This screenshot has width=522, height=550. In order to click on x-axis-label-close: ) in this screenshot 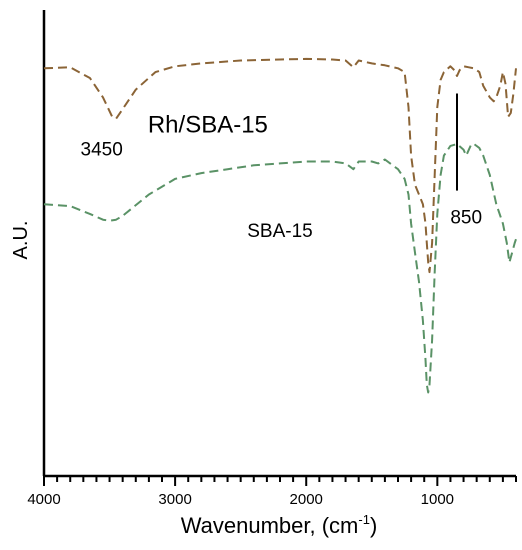, I will do `click(373, 525)`.